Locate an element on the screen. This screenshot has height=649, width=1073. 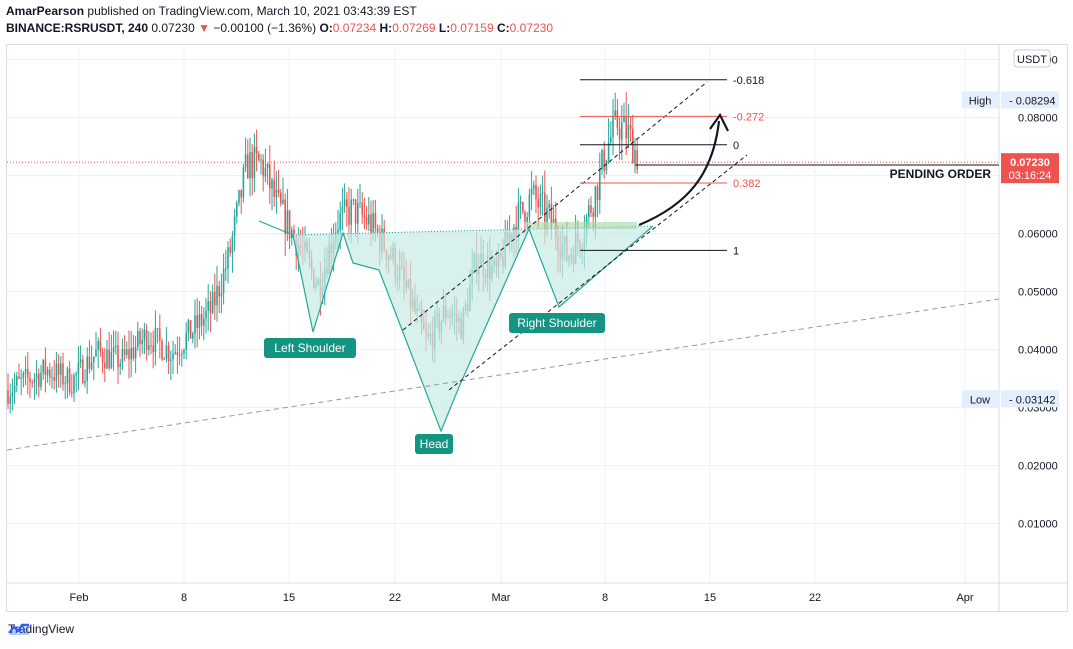
tradingview-logo-icon is located at coordinates (19, 629).